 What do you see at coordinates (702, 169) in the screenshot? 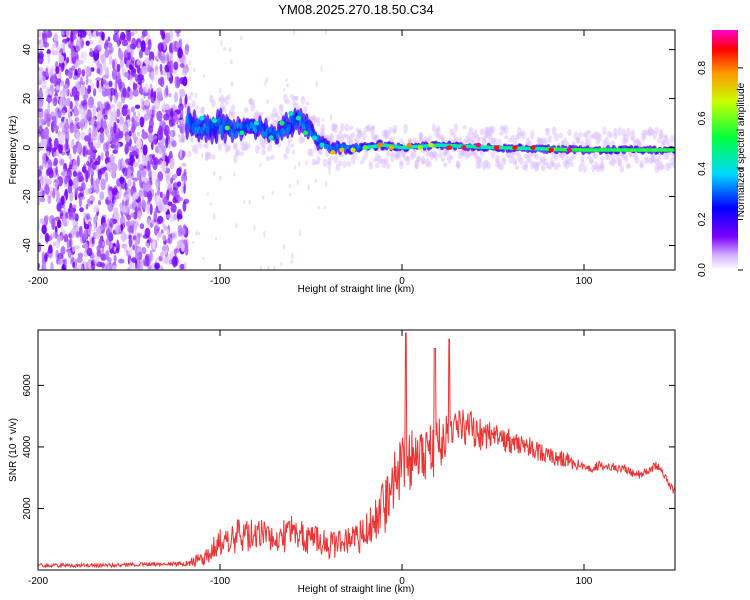
I see `colorbar-tick-label: 0.4` at bounding box center [702, 169].